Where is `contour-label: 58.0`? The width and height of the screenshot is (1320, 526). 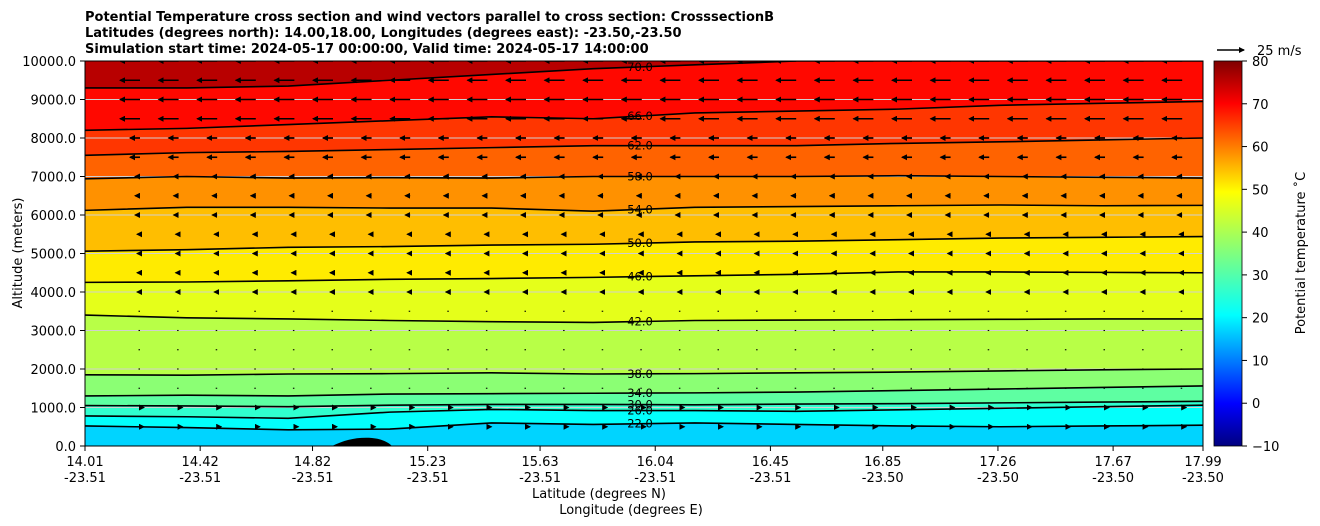
contour-label: 58.0 is located at coordinates (640, 177).